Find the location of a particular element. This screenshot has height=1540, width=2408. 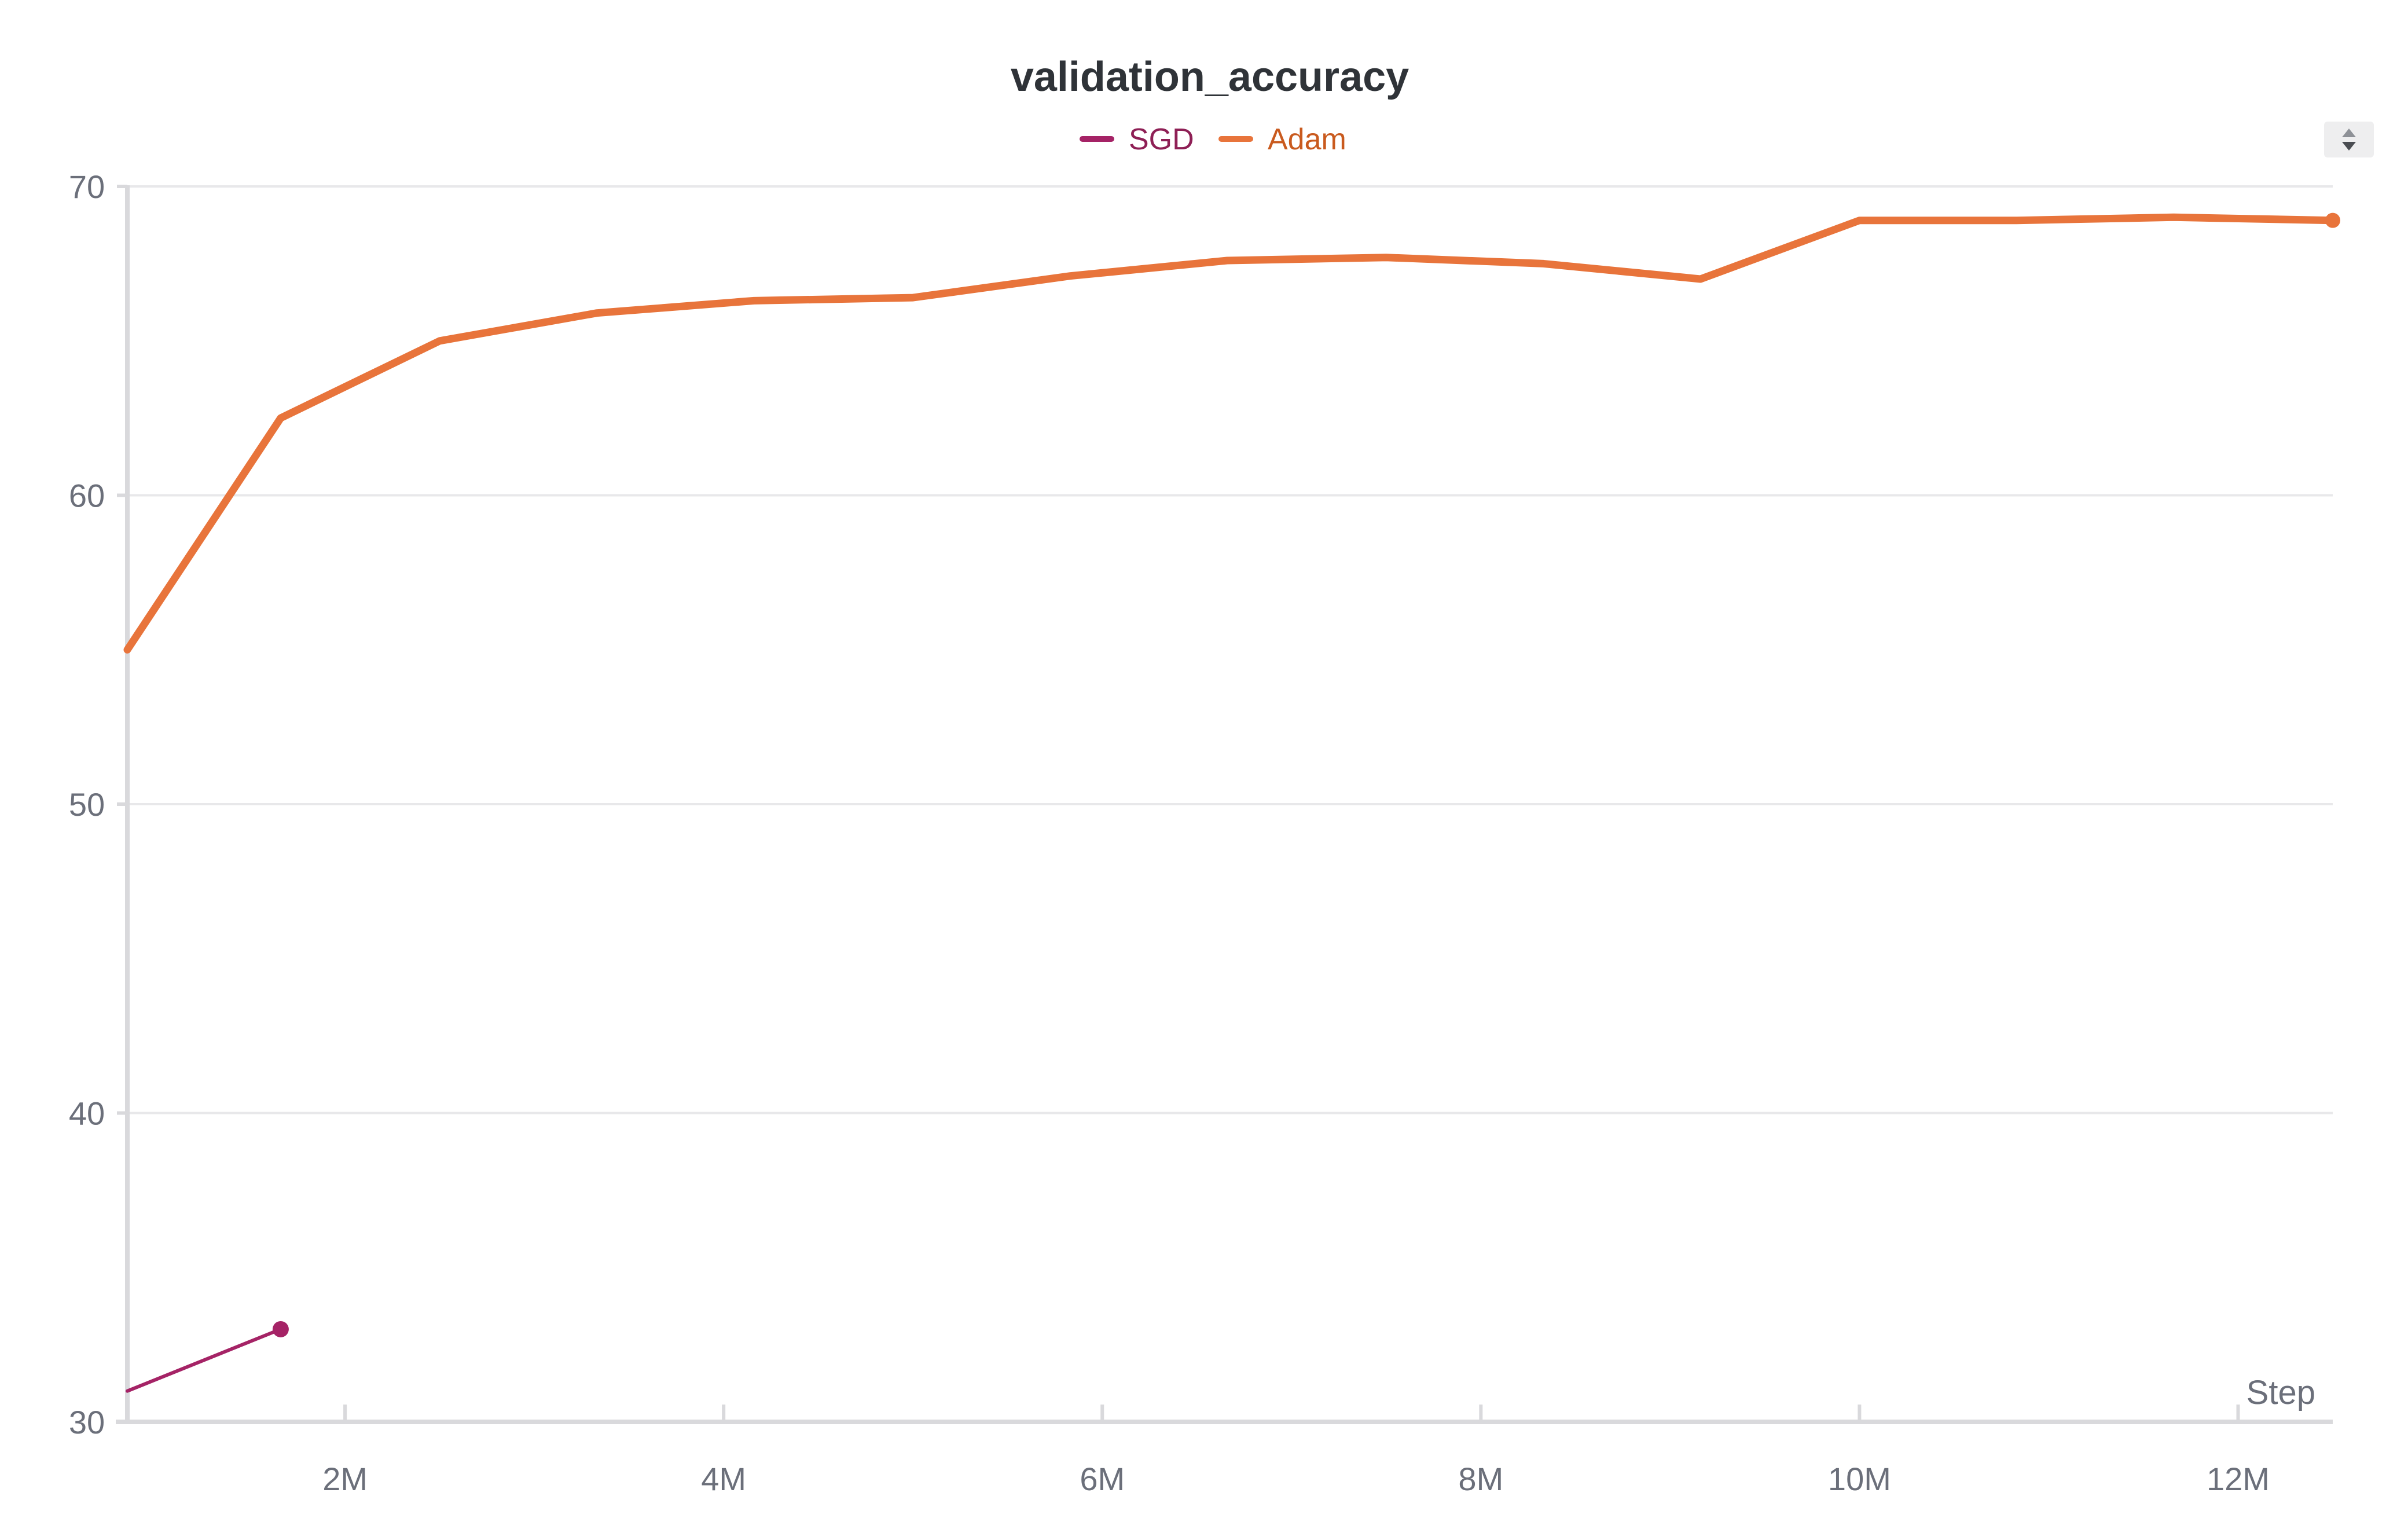

legend-item-sgd: SGD is located at coordinates (1137, 139).